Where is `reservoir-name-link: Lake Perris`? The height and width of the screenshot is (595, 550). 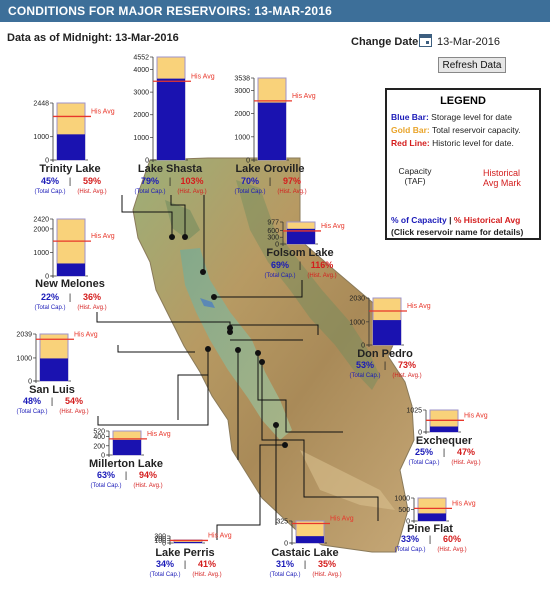 reservoir-name-link: Lake Perris is located at coordinates (184, 553).